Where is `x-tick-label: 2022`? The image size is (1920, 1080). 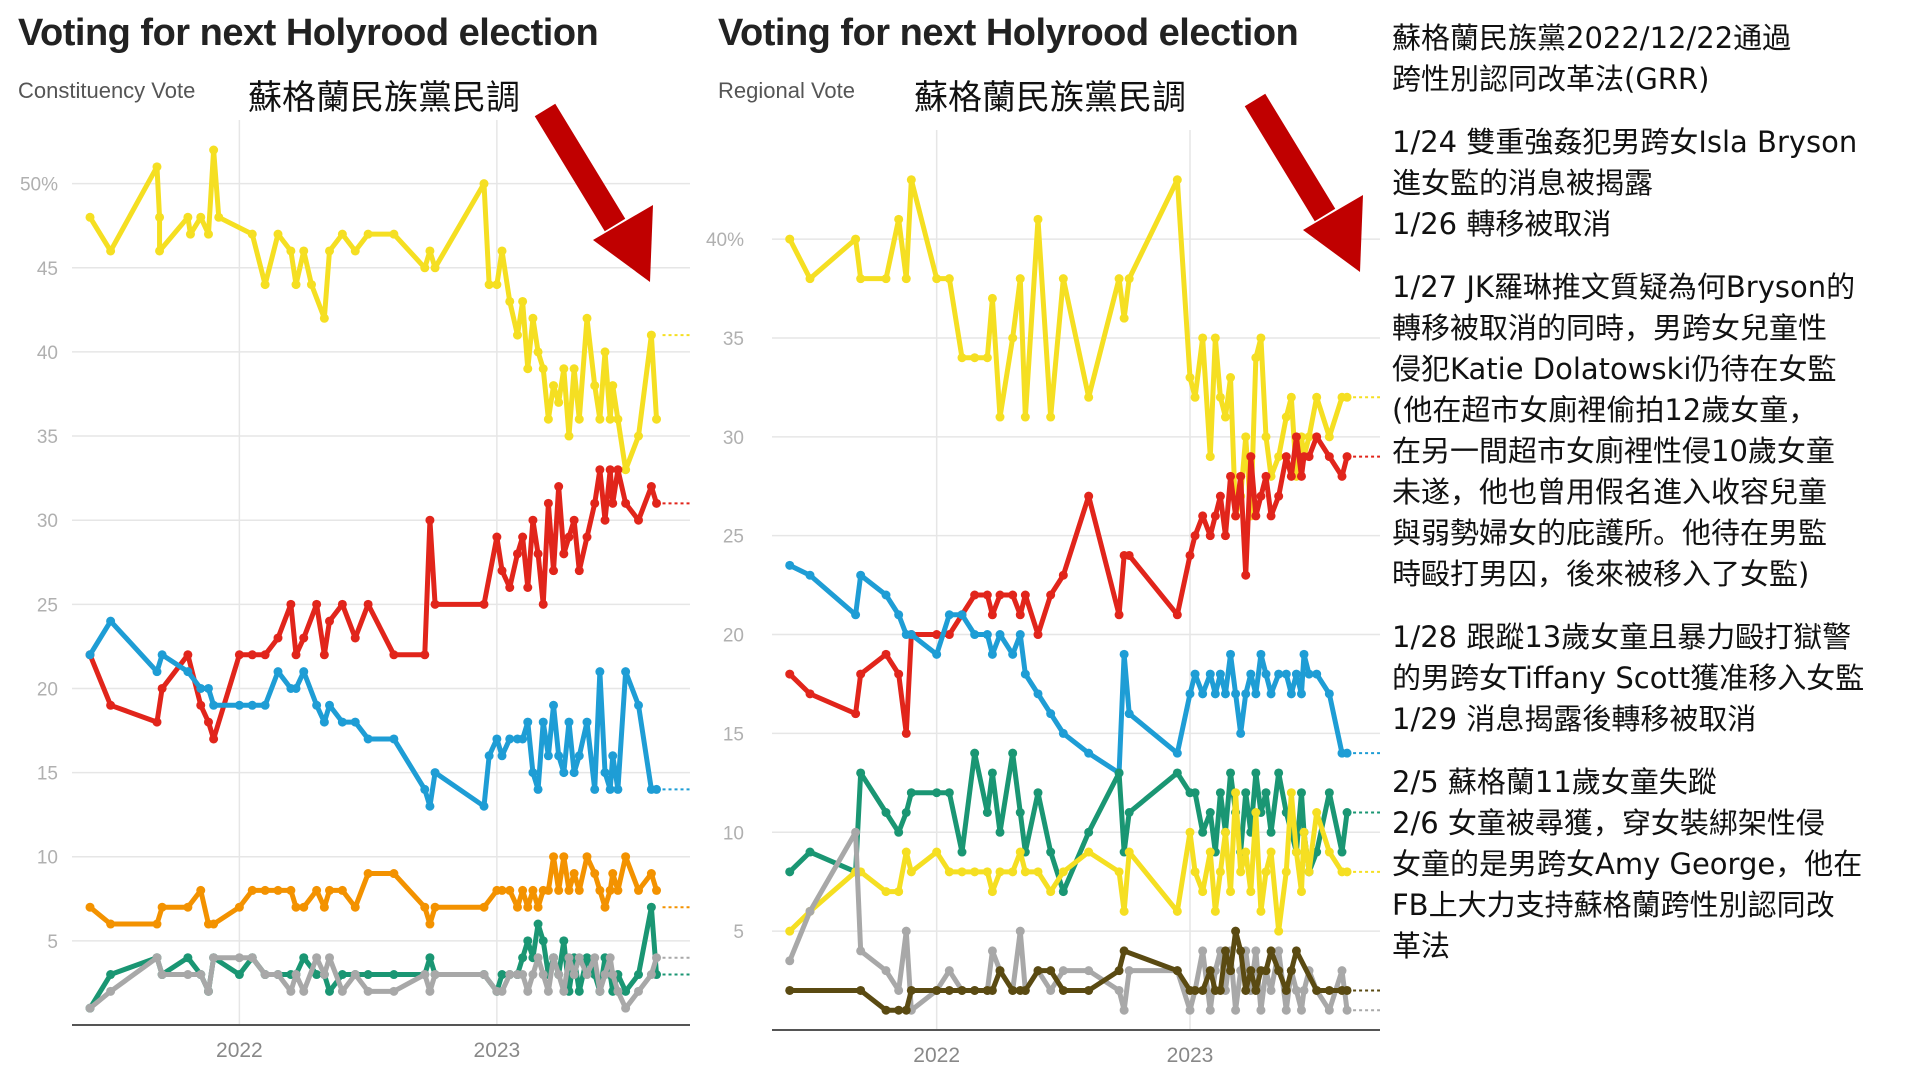
x-tick-label: 2022 is located at coordinates (936, 1055).